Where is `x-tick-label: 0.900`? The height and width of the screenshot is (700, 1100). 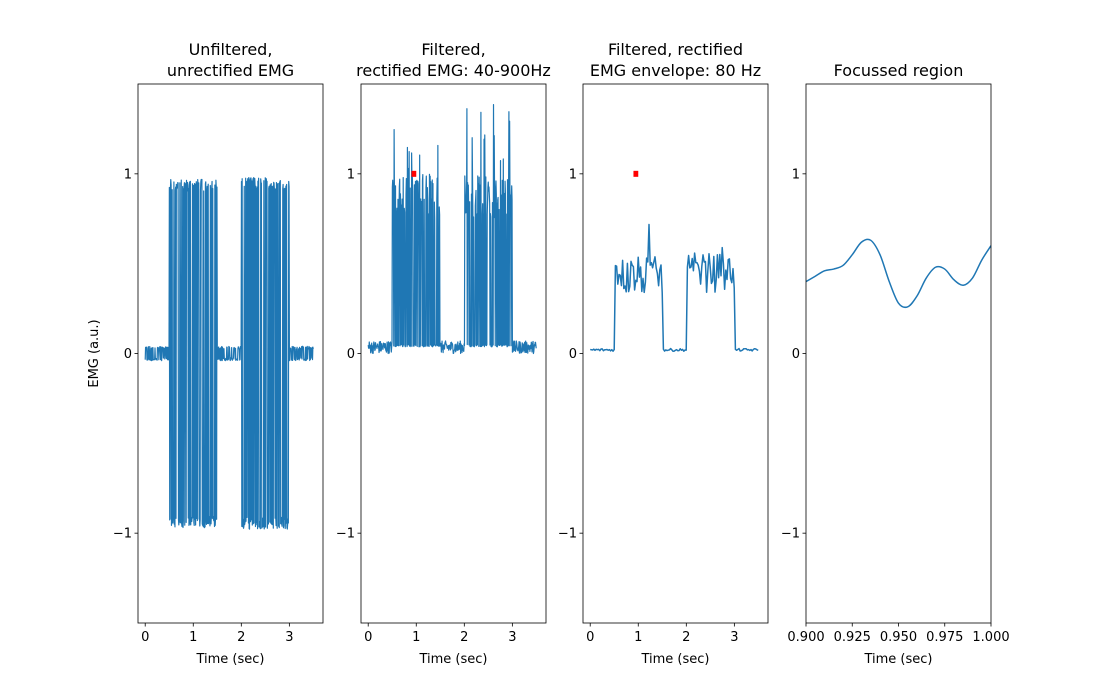
x-tick-label: 0.900 is located at coordinates (805, 637).